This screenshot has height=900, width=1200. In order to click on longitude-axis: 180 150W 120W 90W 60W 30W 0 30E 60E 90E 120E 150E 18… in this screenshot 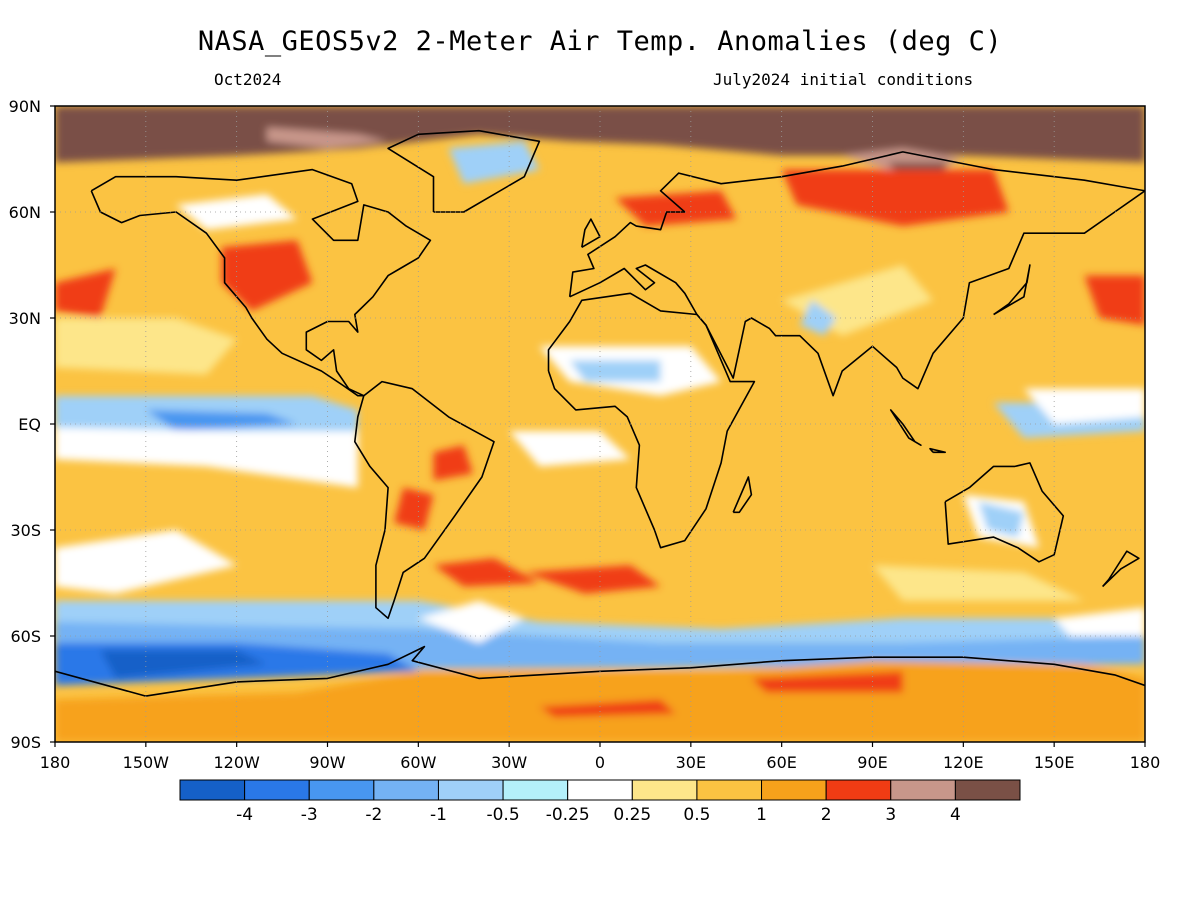, I will do `click(600, 757)`.